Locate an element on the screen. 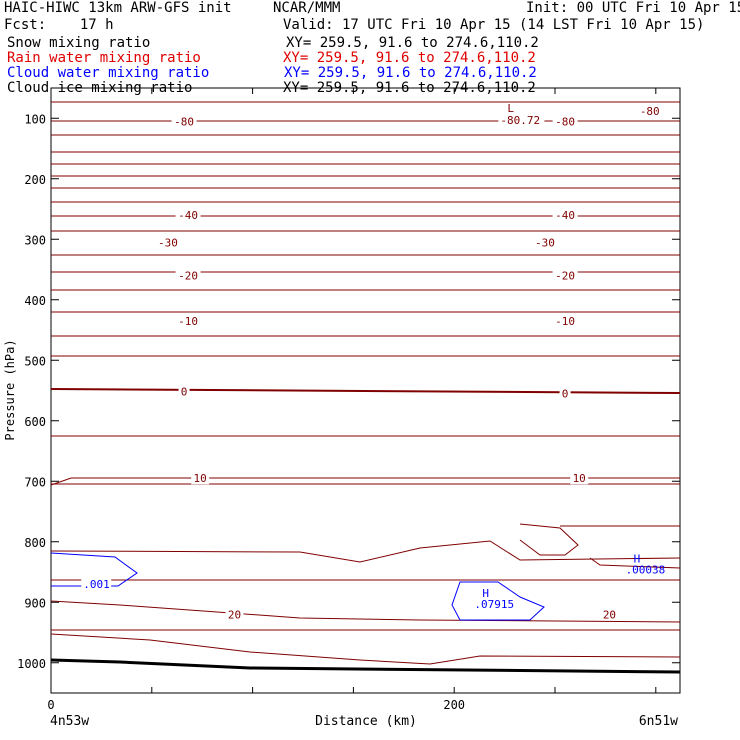 This screenshot has width=740, height=740. y-tick-label: 200 is located at coordinates (35, 180).